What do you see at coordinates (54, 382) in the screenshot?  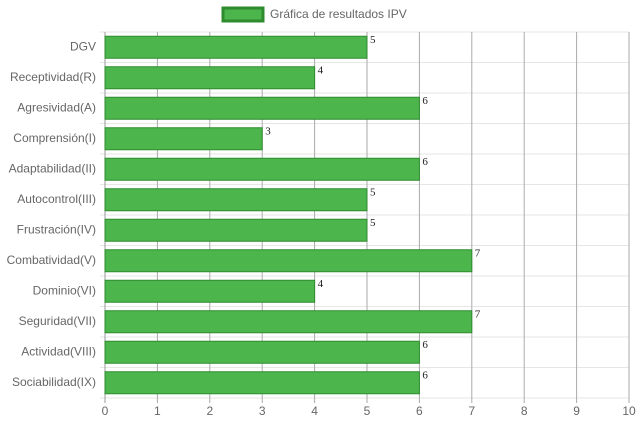 I see `y-tick-label: Sociabilidad(IX)` at bounding box center [54, 382].